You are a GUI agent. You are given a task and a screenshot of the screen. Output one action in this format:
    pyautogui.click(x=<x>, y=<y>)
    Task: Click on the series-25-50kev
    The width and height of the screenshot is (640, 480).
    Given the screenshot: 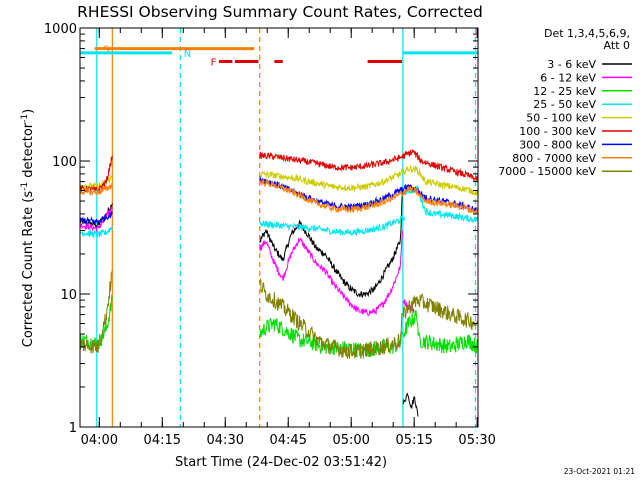 What is the action you would take?
    pyautogui.click(x=279, y=212)
    